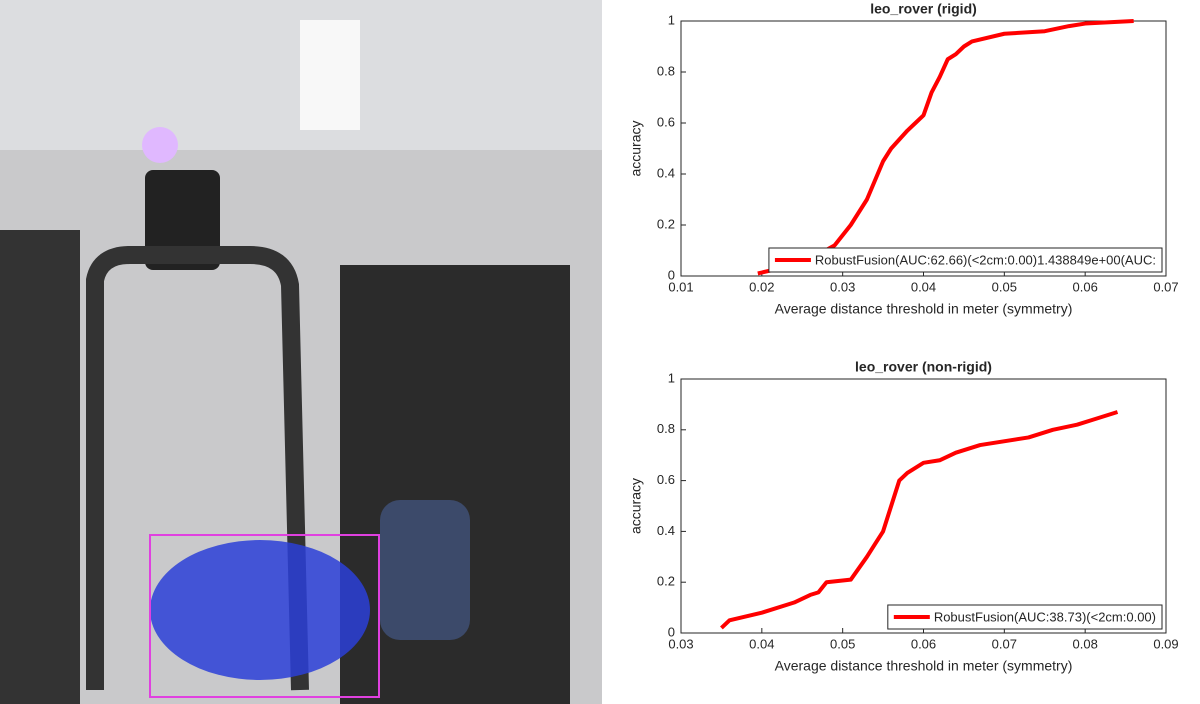 The height and width of the screenshot is (704, 1200). Describe the element at coordinates (923, 9) in the screenshot. I see `chart-title: leo_rover (rigid)` at that location.